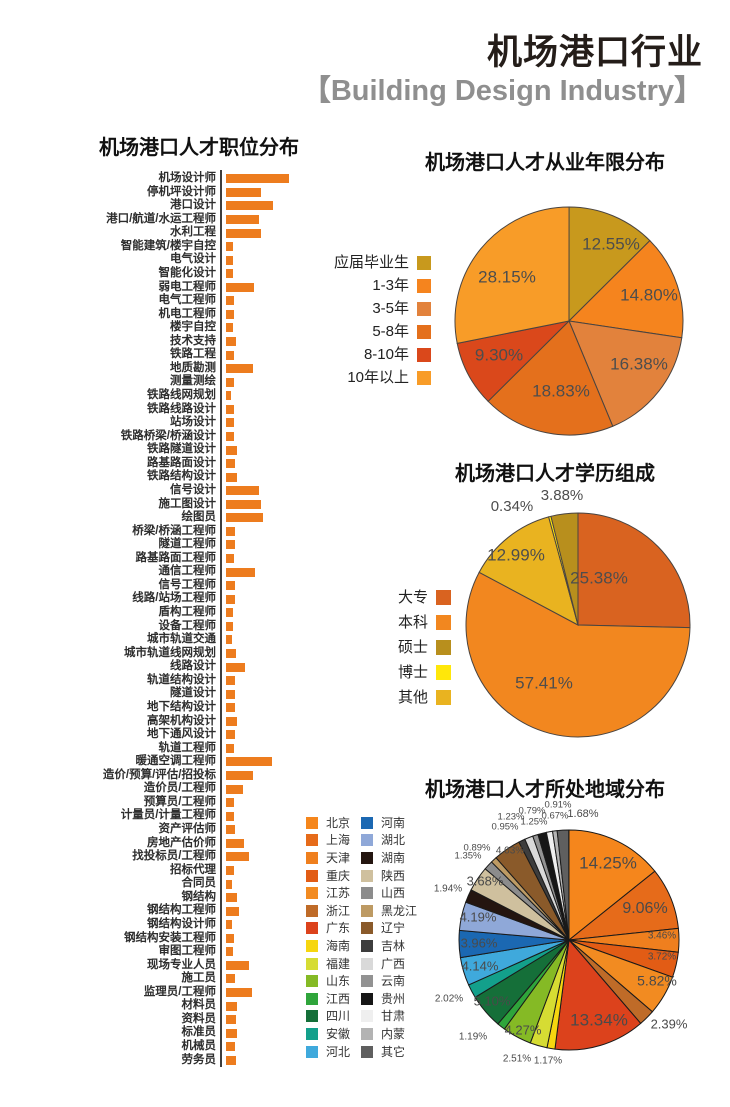 This screenshot has width=730, height=1107. What do you see at coordinates (545, 790) in the screenshot?
I see `region-pie-title: 机场港口人才所处地域分布` at bounding box center [545, 790].